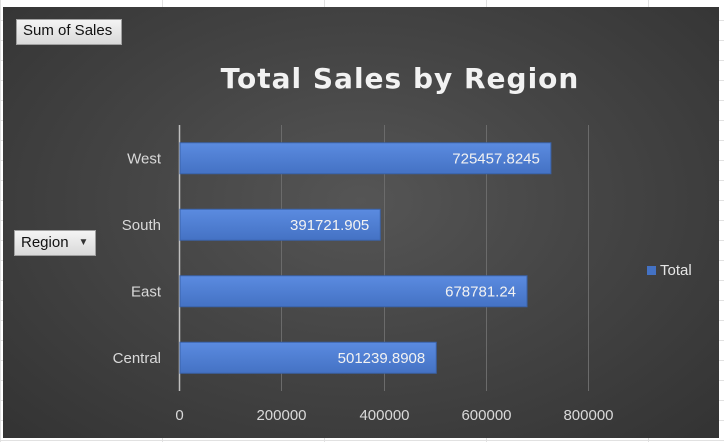  What do you see at coordinates (179, 415) in the screenshot?
I see `x-tick-label: 0` at bounding box center [179, 415].